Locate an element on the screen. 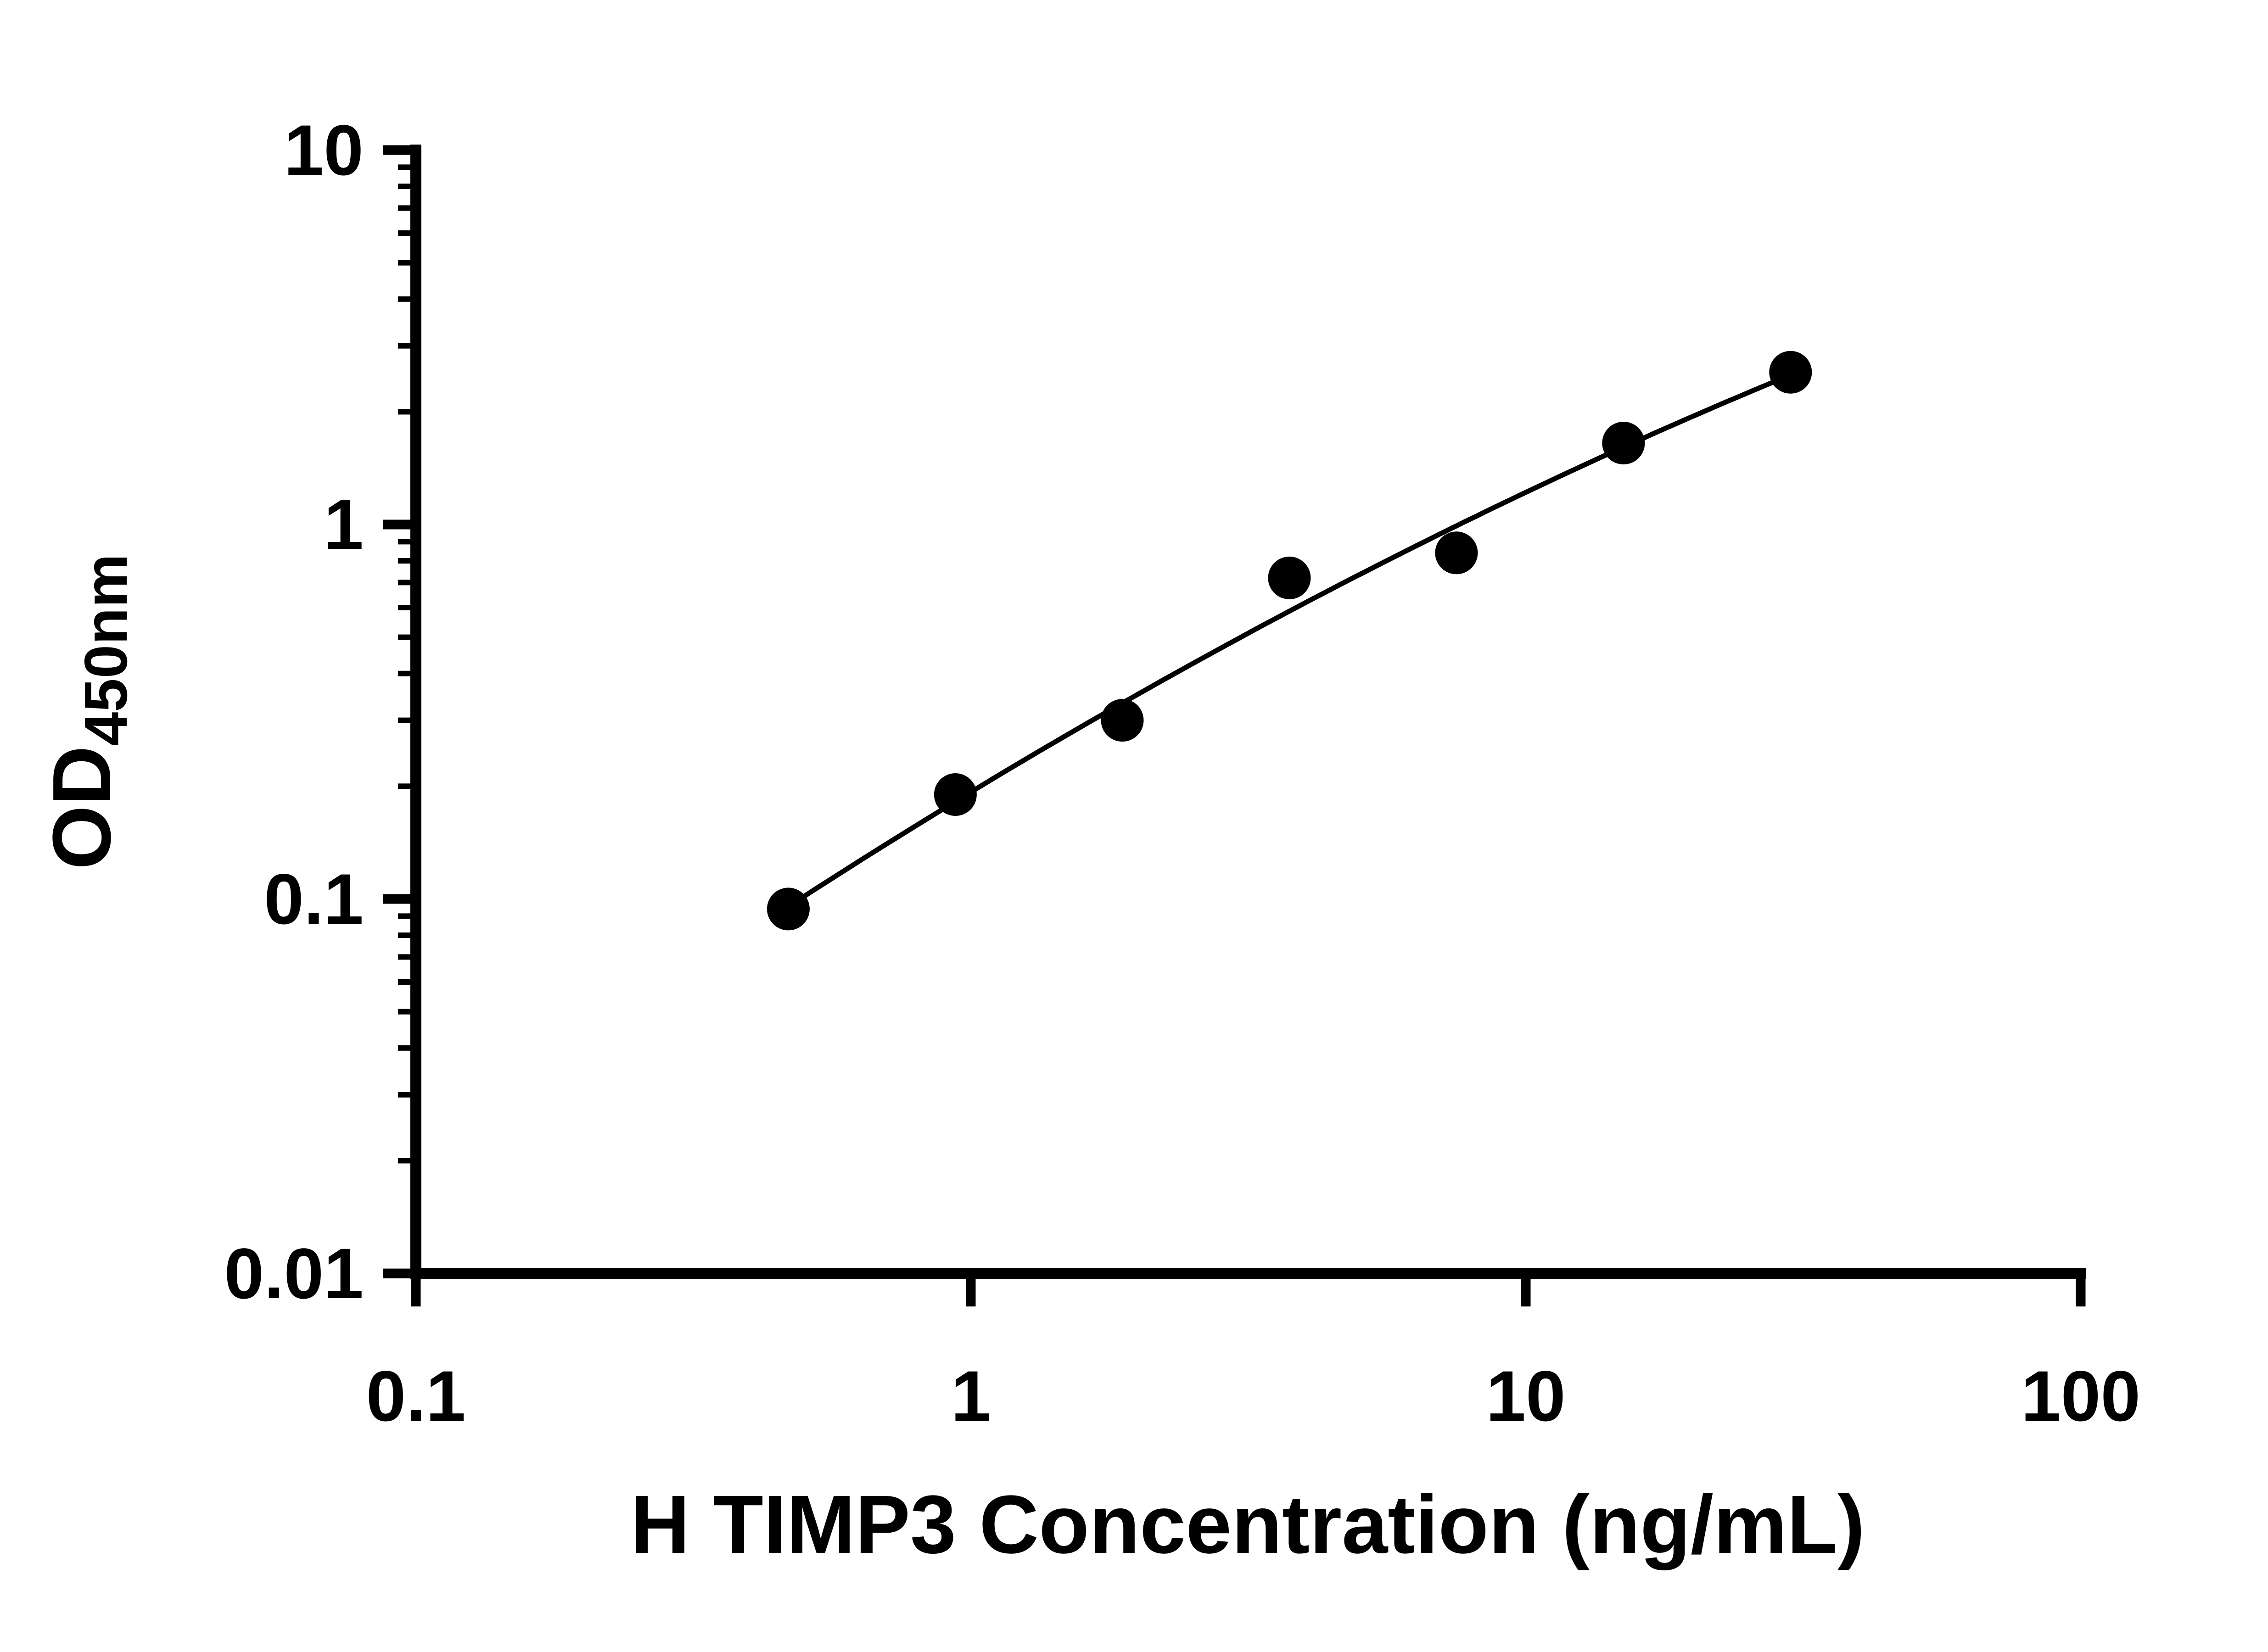  y-tick-label: 0.01 is located at coordinates (294, 1274).